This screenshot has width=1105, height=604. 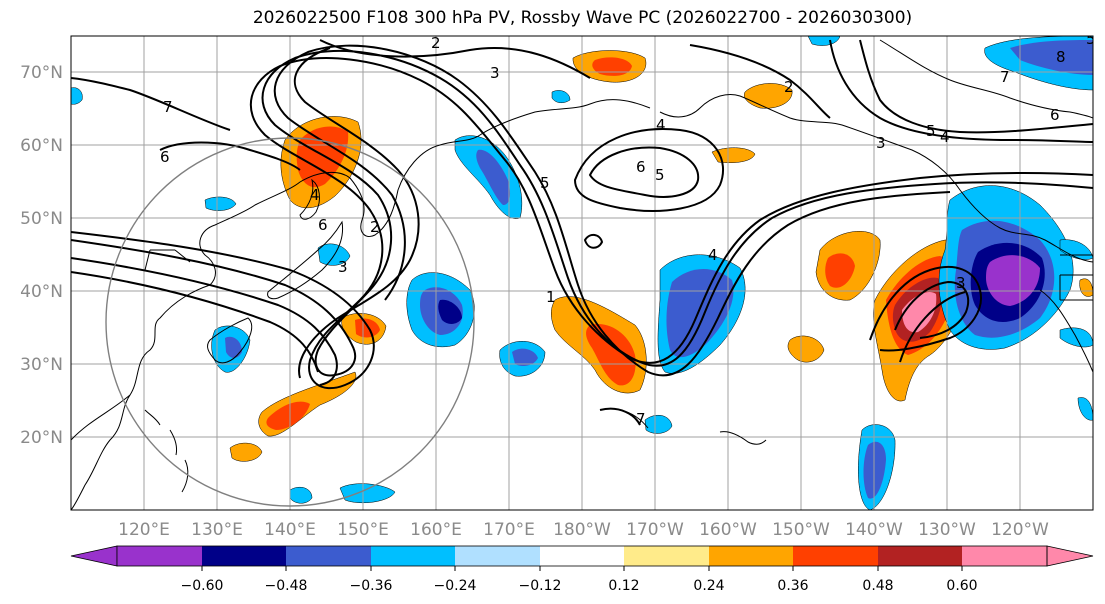 I want to click on colorbar-ticks, so click(x=582, y=568).